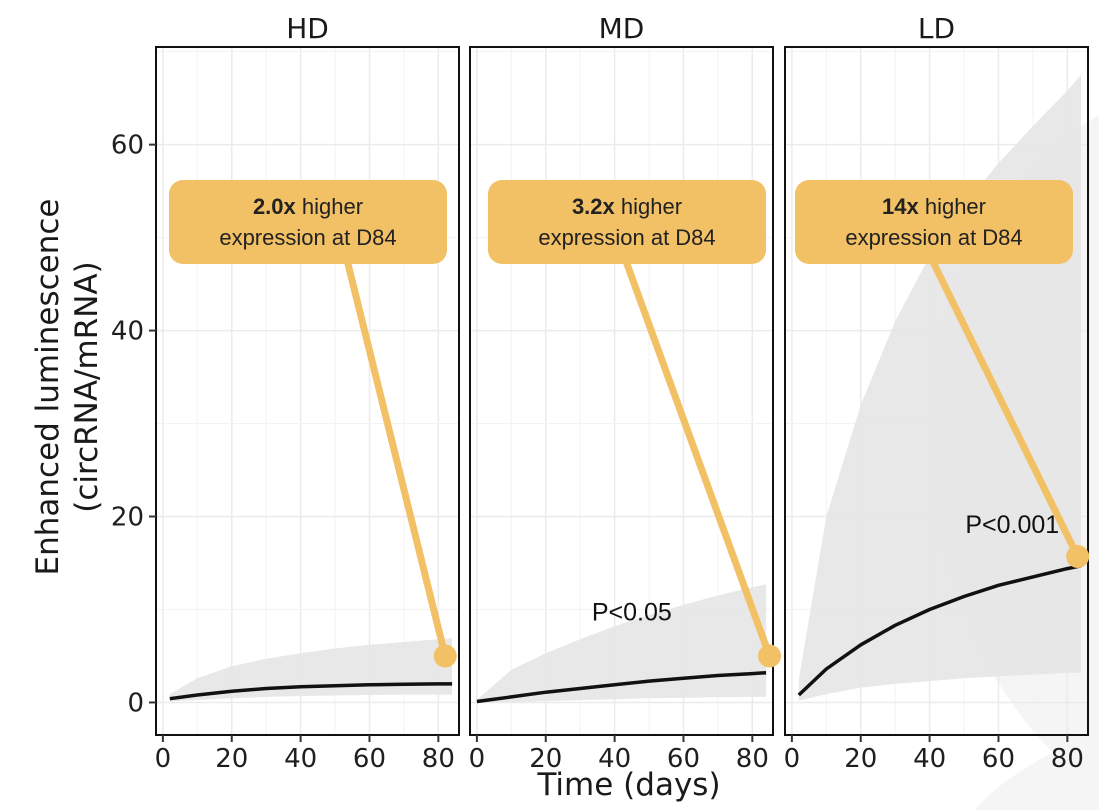 Image resolution: width=1099 pixels, height=810 pixels. Describe the element at coordinates (1012, 525) in the screenshot. I see `p-value-ld: P<0.001` at that location.